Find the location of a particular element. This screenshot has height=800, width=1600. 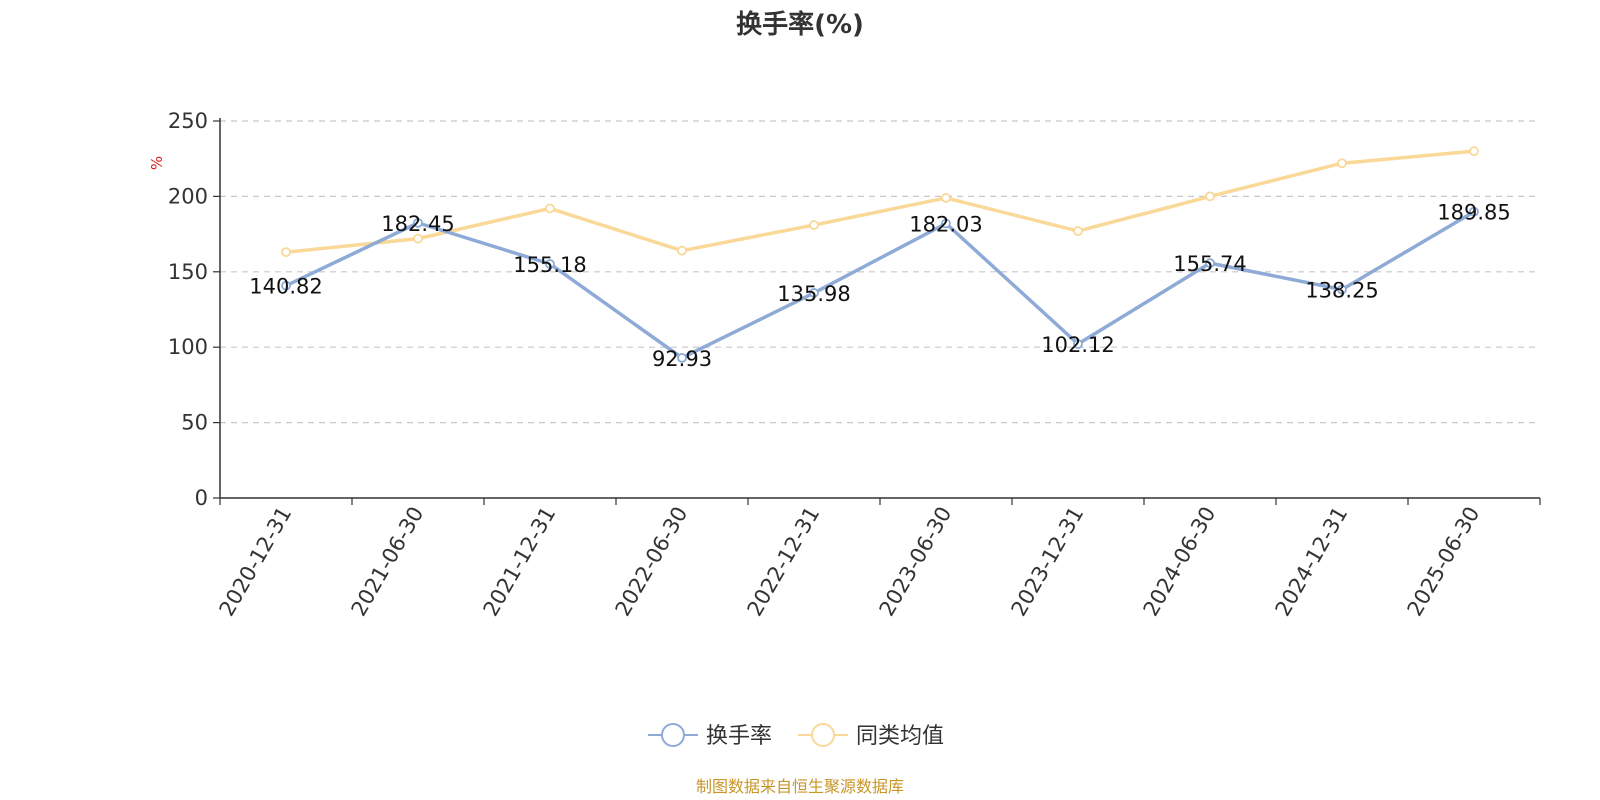

legend-item-1: 同类均值 is located at coordinates (871, 736).